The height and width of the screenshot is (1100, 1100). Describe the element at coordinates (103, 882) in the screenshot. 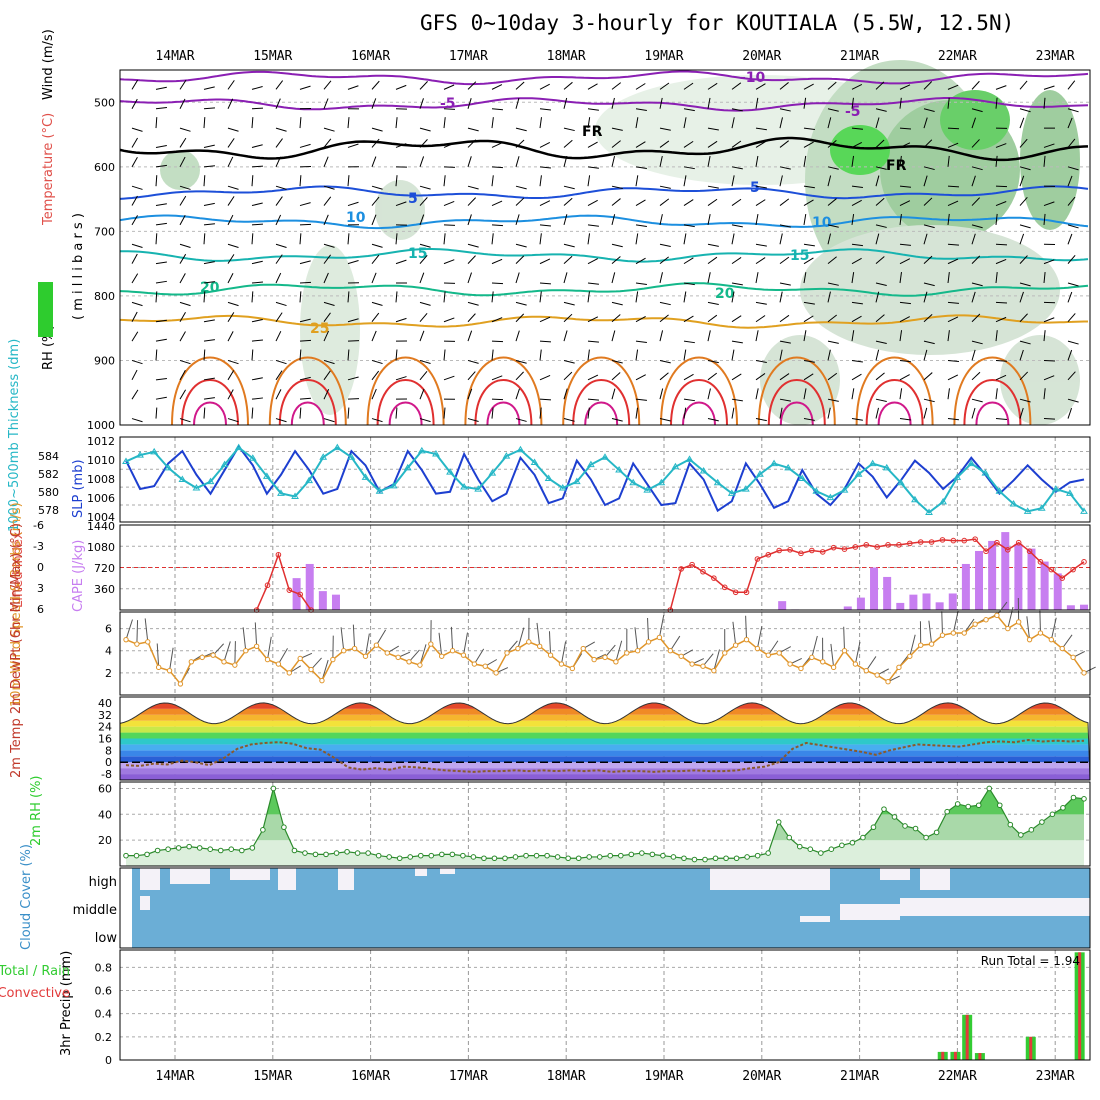

I see `cloud-level-label: high` at that location.